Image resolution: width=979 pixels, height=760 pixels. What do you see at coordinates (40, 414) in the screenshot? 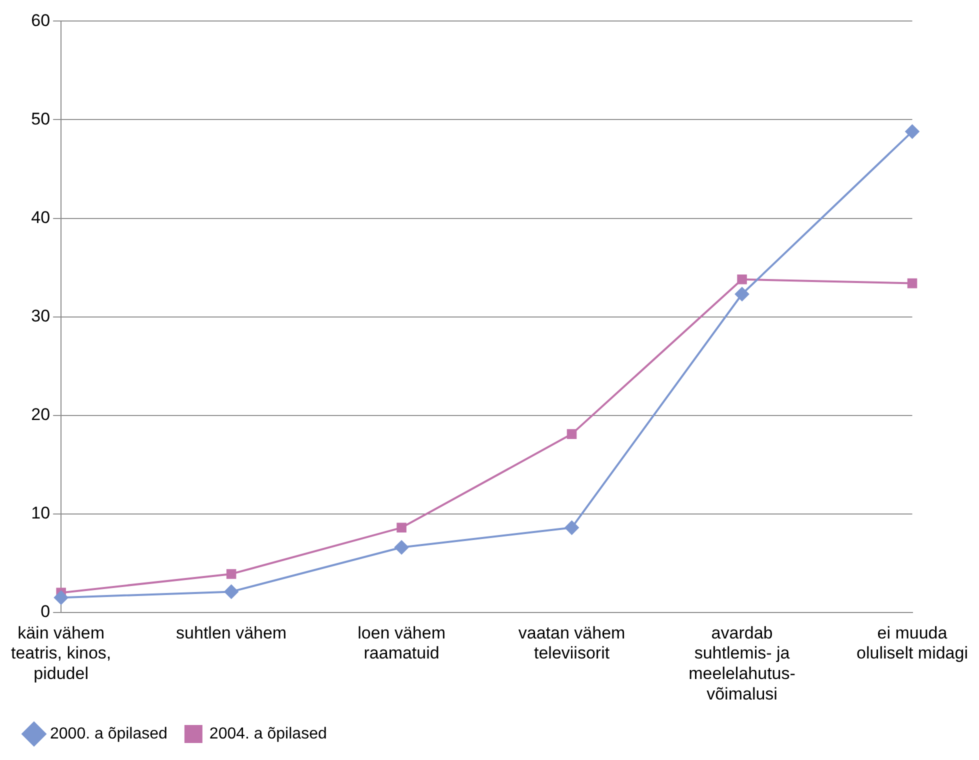
I see `y-tick-label: 20` at bounding box center [40, 414].